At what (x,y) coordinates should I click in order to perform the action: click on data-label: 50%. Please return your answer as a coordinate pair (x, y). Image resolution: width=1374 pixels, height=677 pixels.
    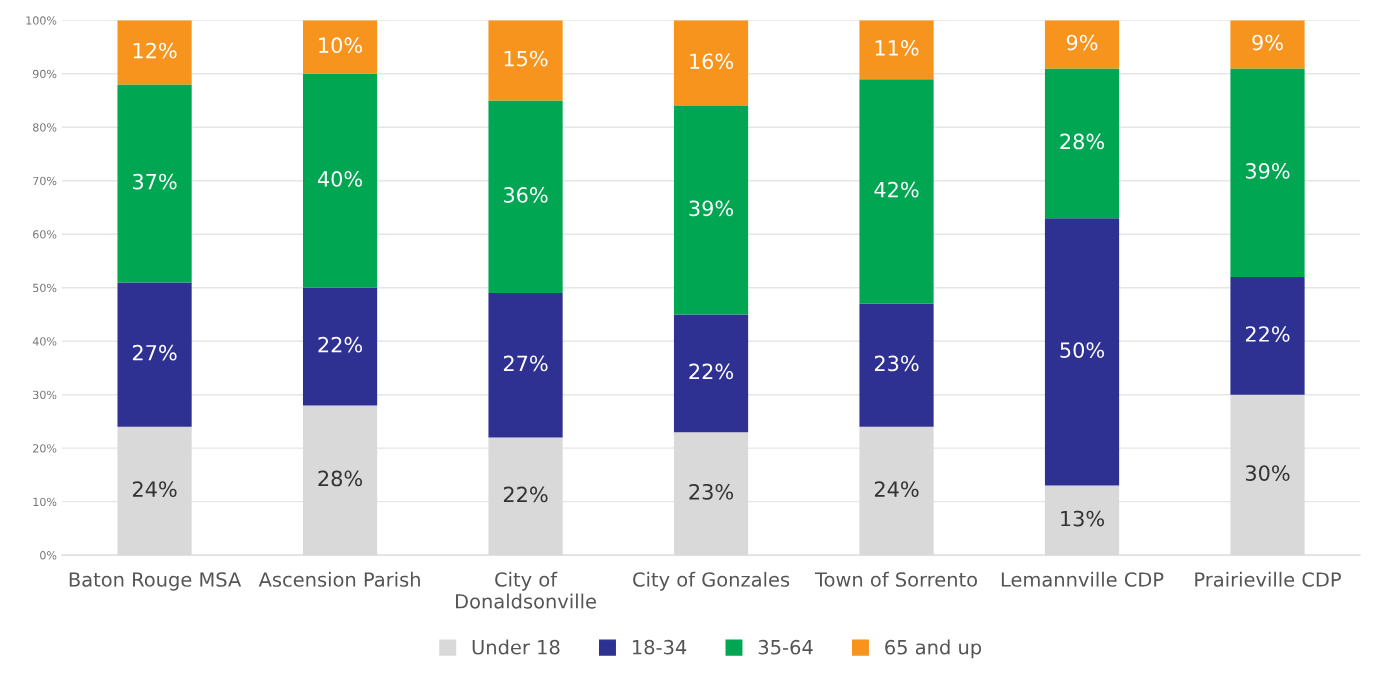
    Looking at the image, I should click on (1082, 350).